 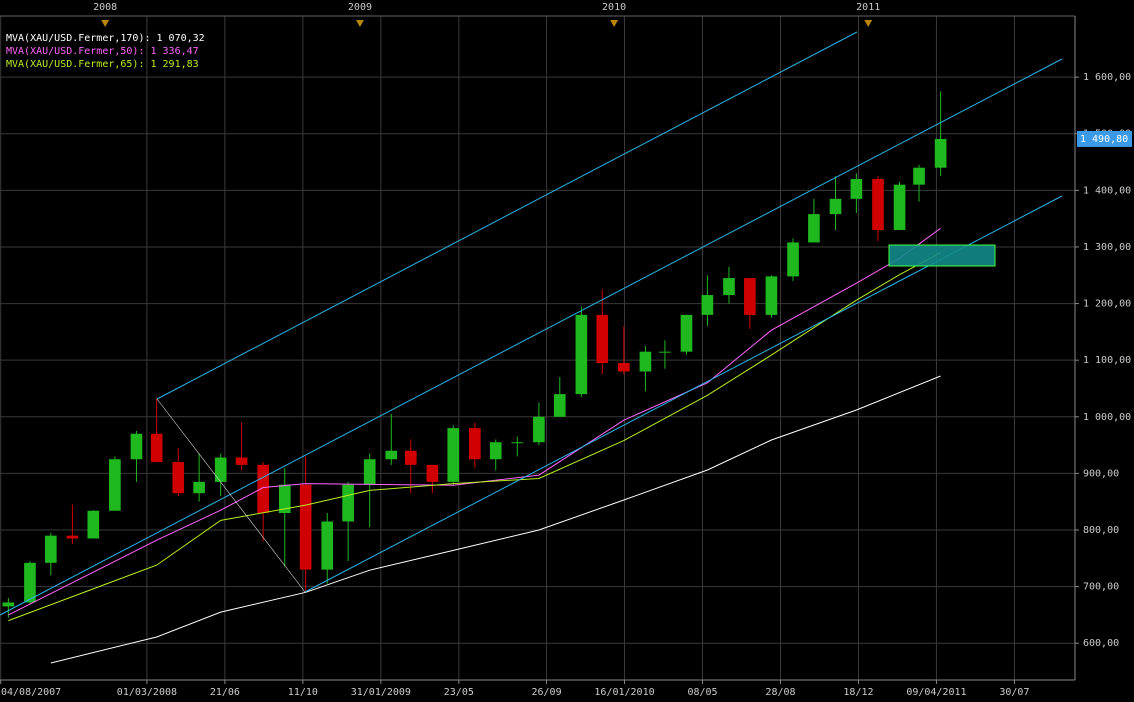 I want to click on x-tick-label: 28/08, so click(x=780, y=692).